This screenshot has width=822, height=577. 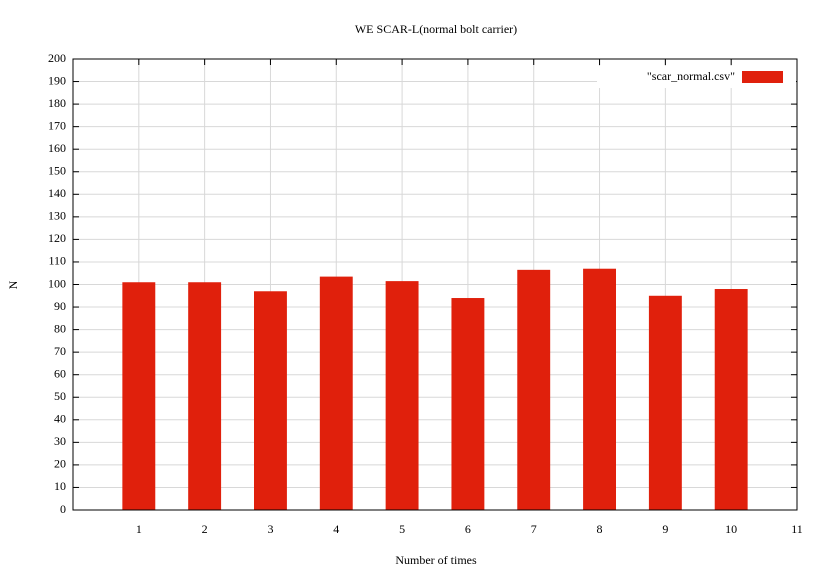 I want to click on y-tick-label: 100, so click(x=57, y=283).